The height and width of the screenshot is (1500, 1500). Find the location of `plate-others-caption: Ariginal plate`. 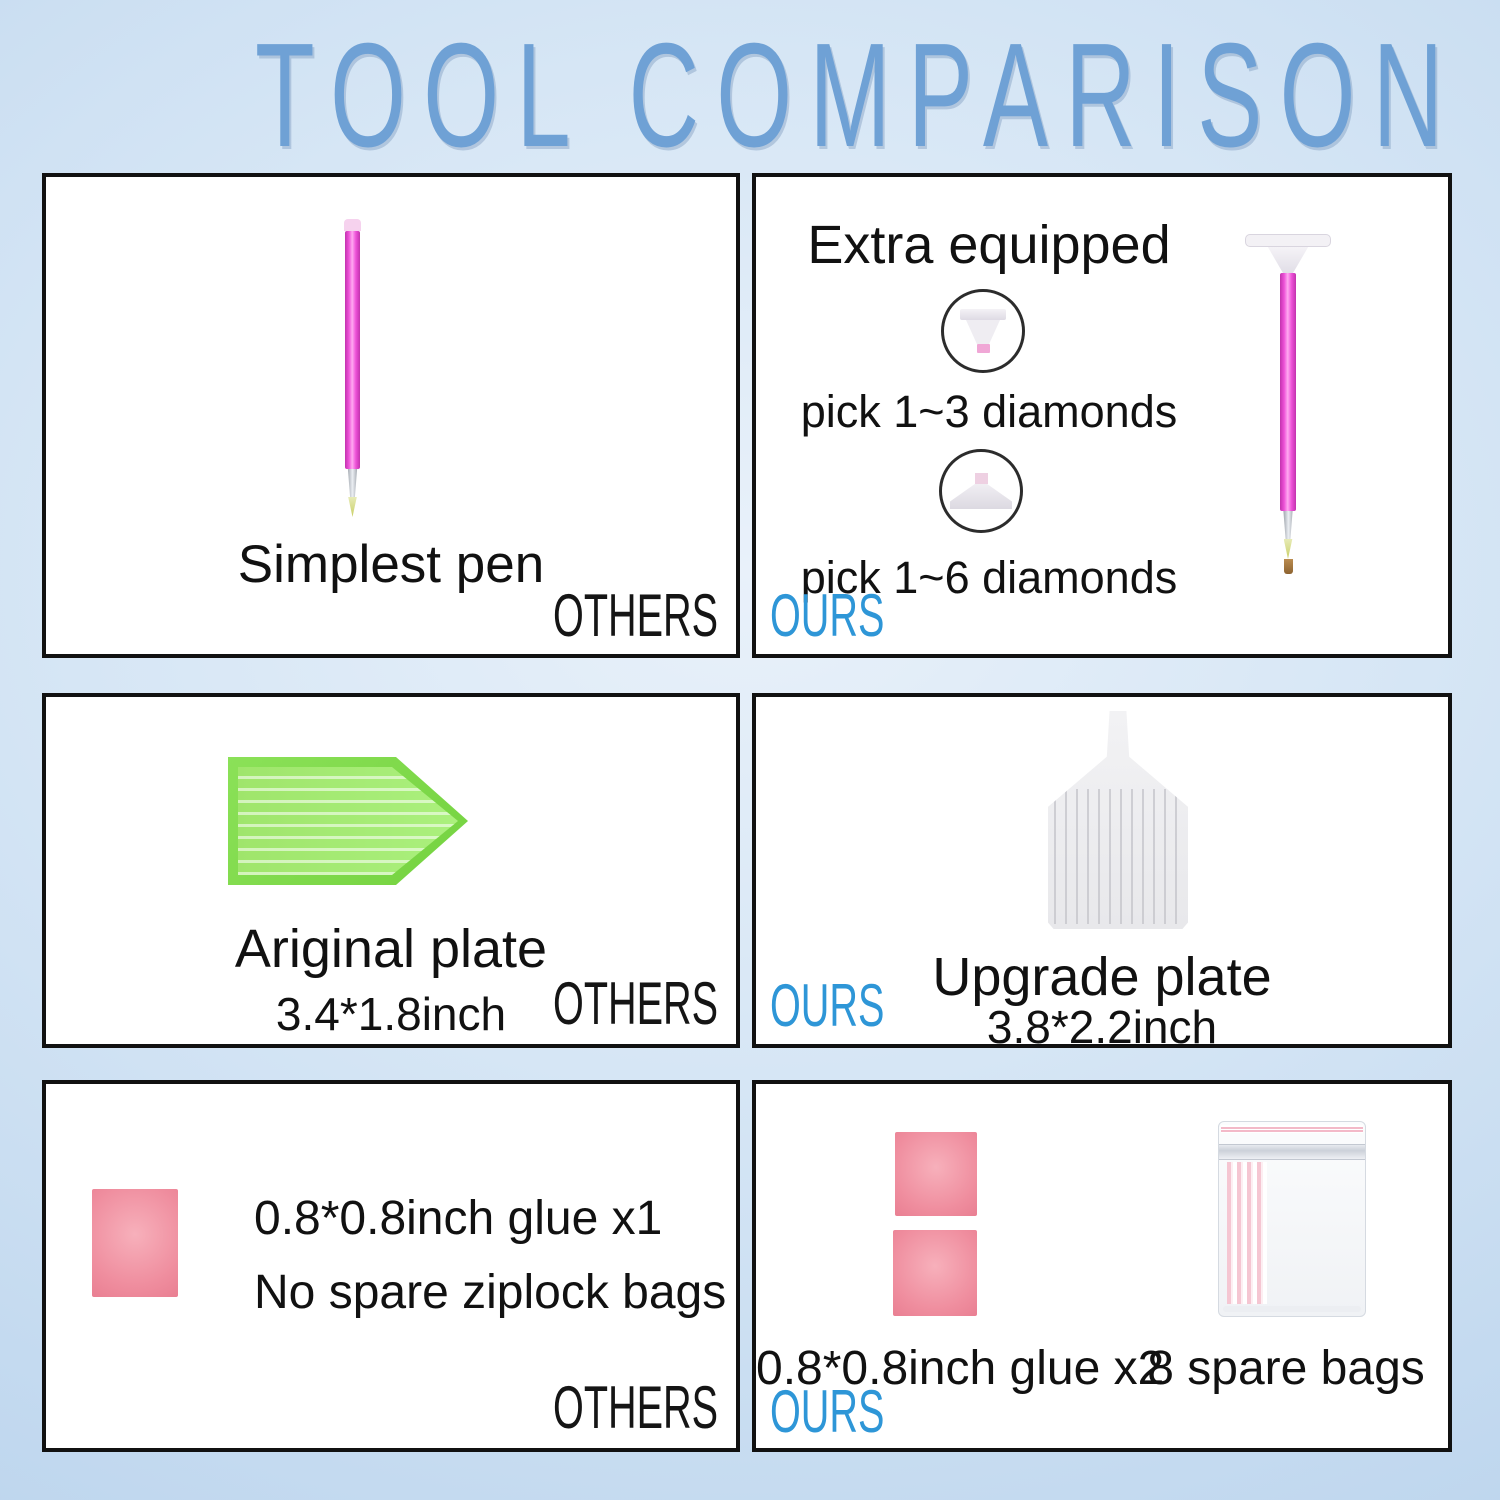

plate-others-caption: Ariginal plate is located at coordinates (391, 949).